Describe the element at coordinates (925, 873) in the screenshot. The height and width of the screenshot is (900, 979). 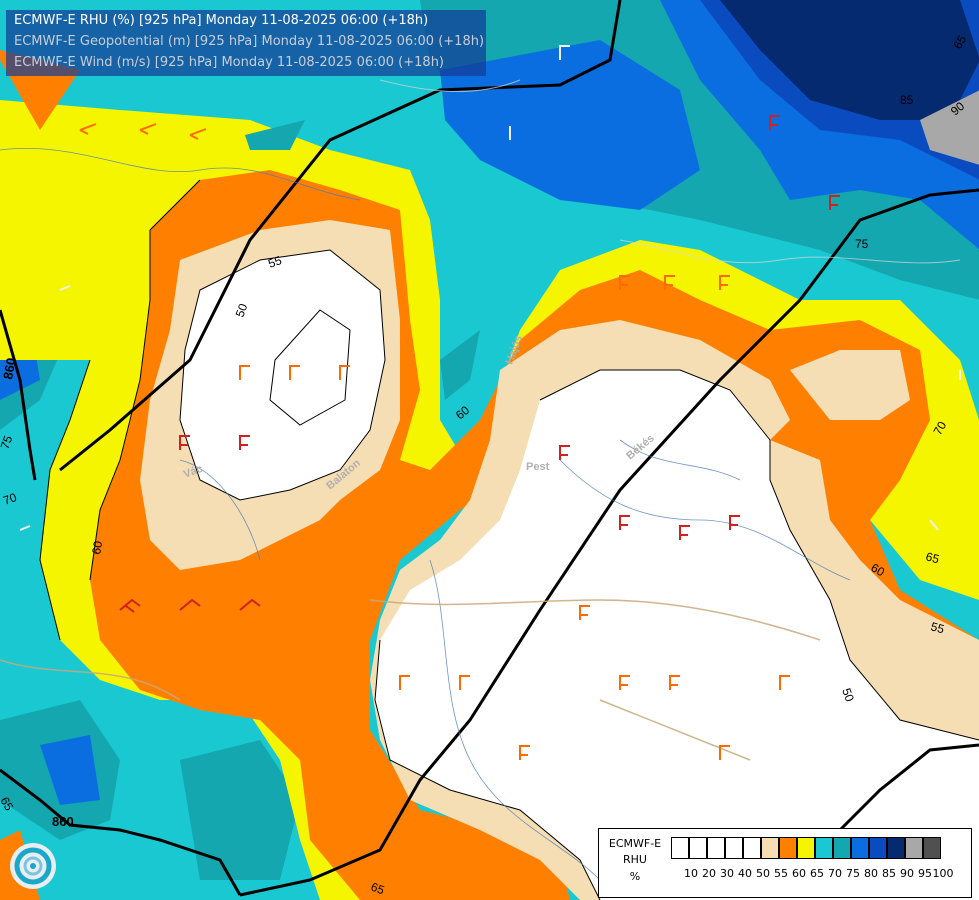
I see `legend-tick-label: 95` at that location.